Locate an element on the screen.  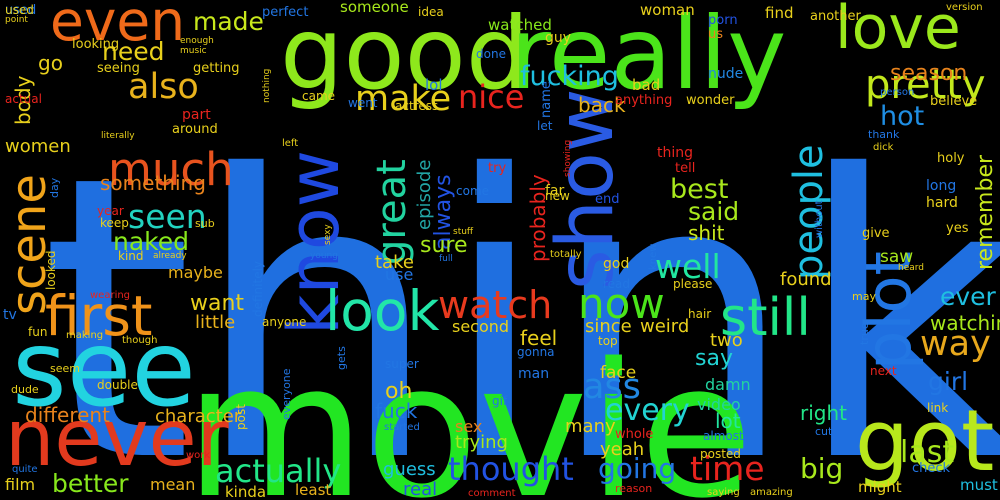
word-version: version is located at coordinates (964, 7).